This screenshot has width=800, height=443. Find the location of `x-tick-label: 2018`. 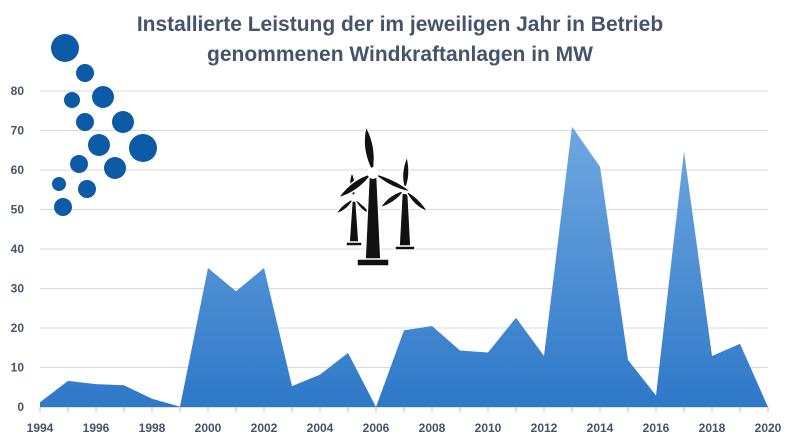

x-tick-label: 2018 is located at coordinates (712, 428).